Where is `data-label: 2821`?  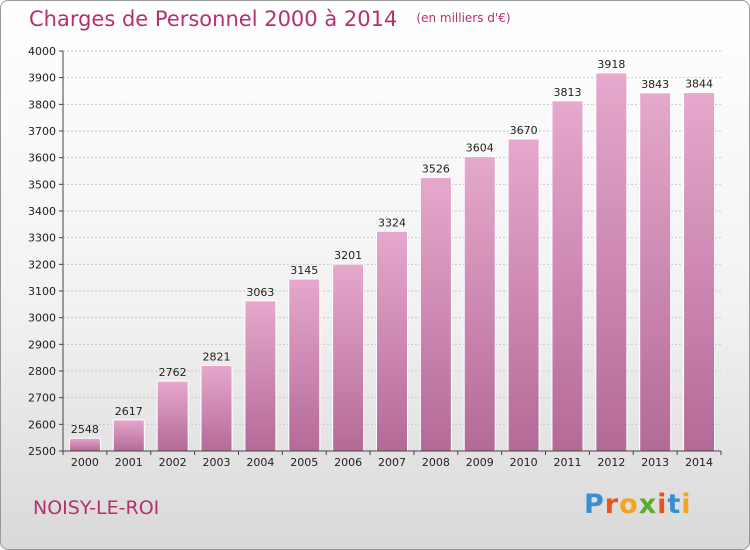
data-label: 2821 is located at coordinates (217, 356).